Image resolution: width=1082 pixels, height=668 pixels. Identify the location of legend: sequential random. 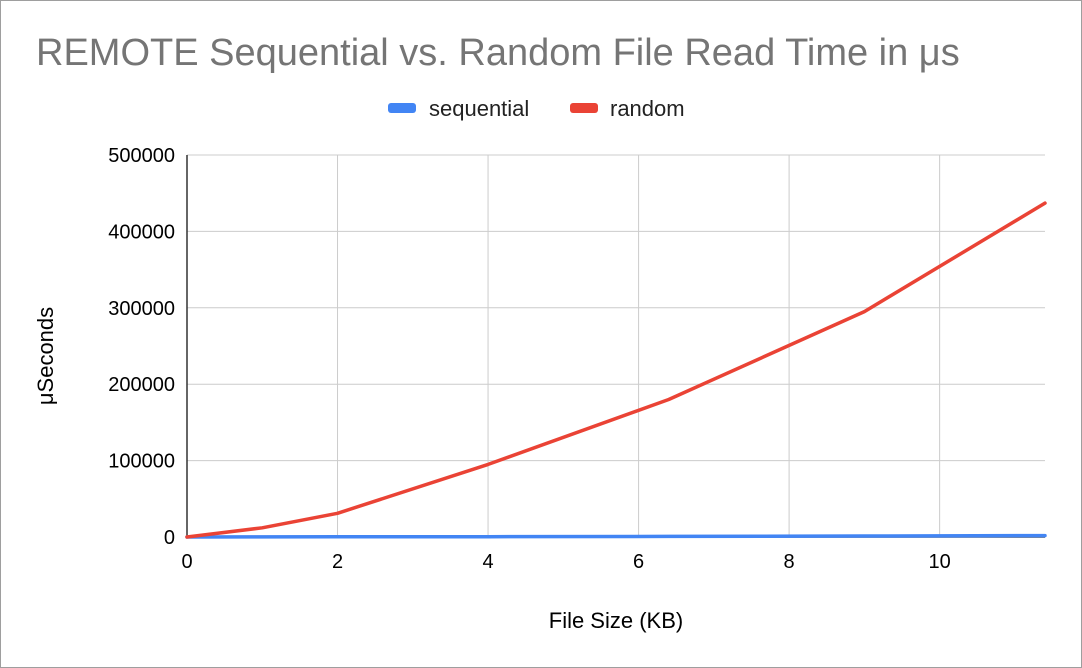
(536, 108).